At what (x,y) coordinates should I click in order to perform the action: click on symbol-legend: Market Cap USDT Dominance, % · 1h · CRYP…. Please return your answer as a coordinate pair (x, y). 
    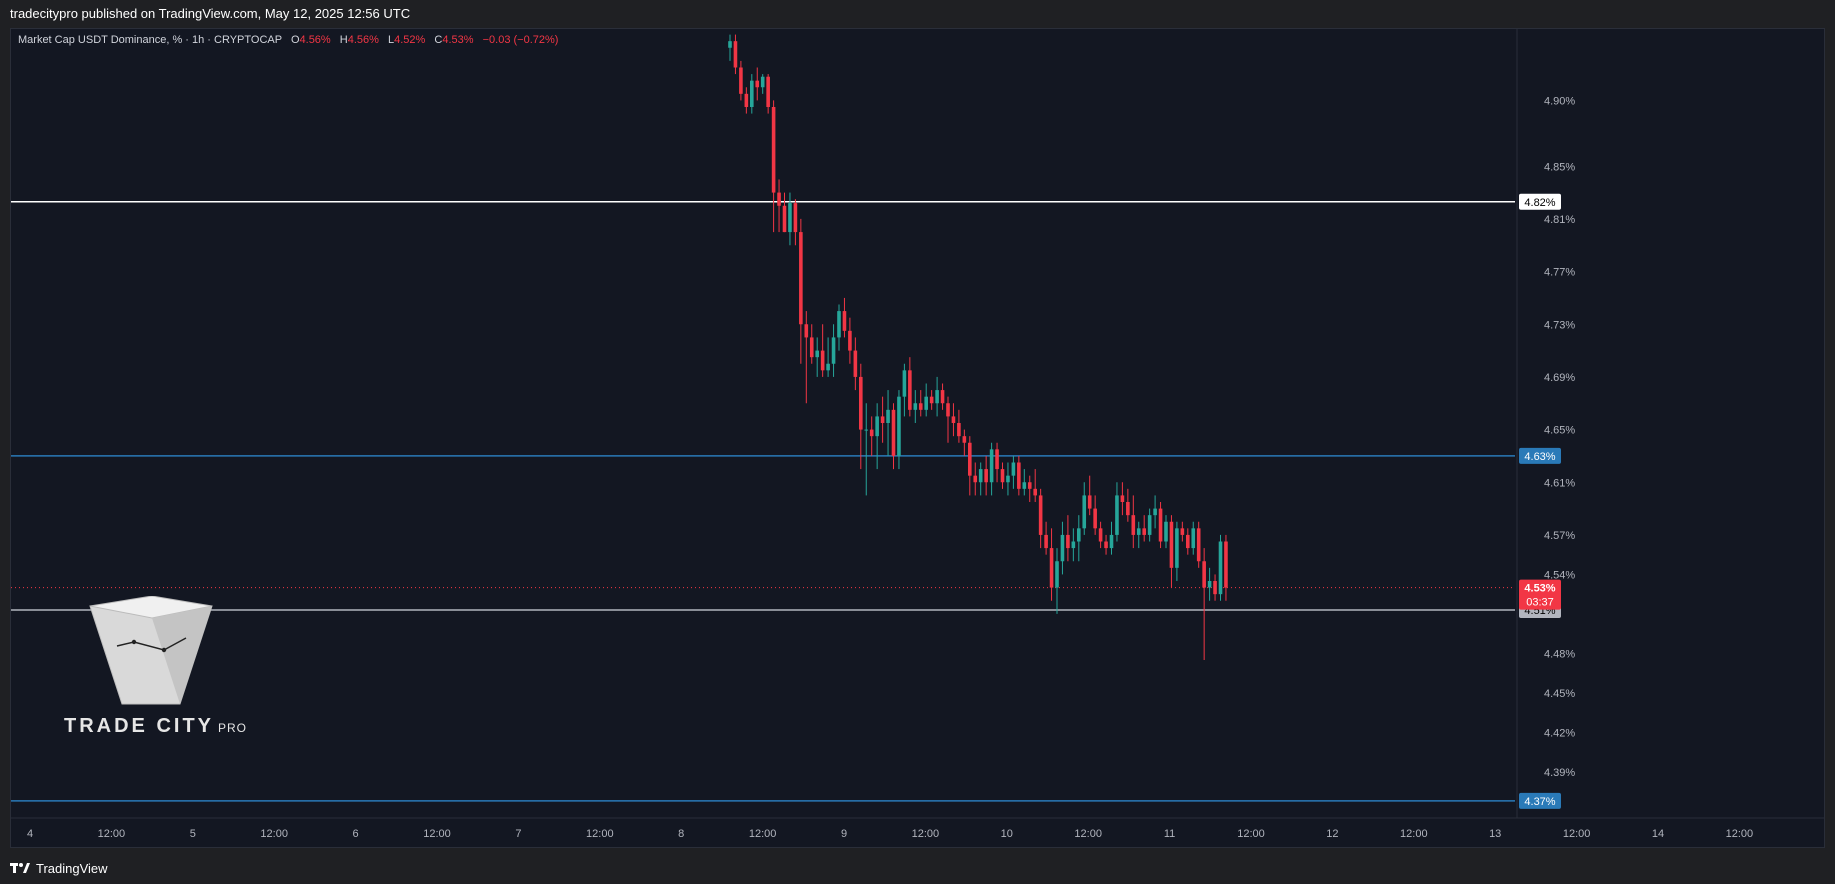
    Looking at the image, I should click on (288, 40).